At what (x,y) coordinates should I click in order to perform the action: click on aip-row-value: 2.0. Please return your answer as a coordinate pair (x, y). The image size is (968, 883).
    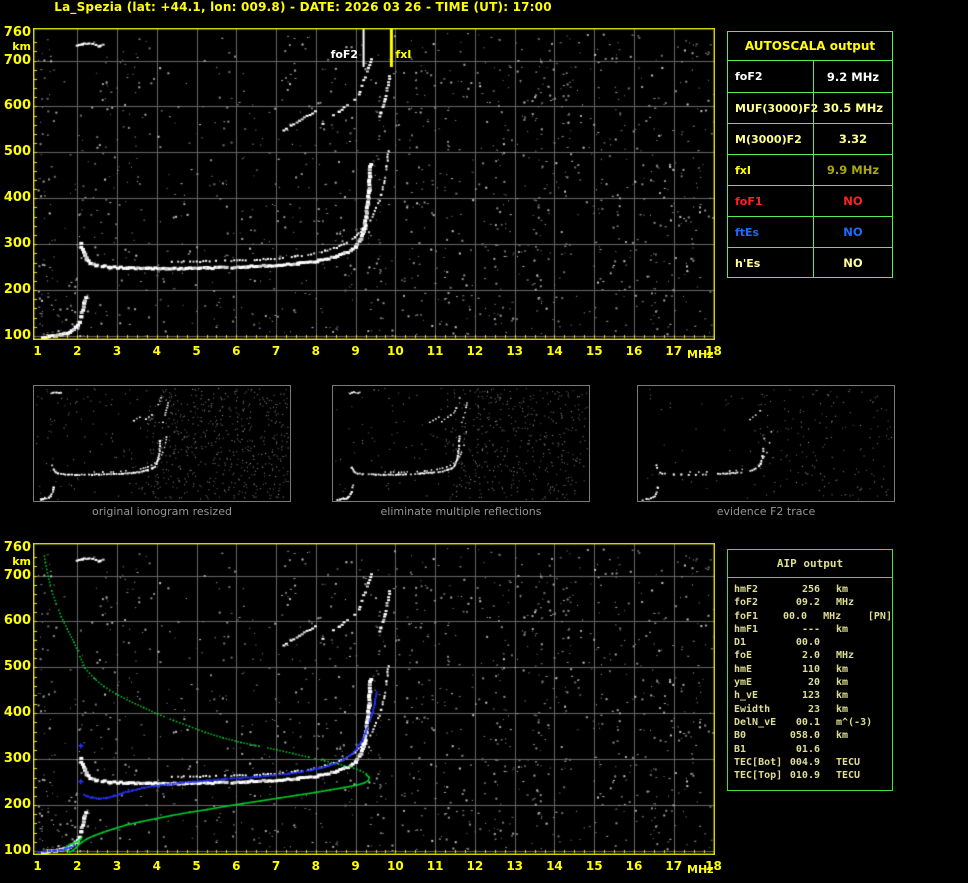
    Looking at the image, I should click on (810, 656).